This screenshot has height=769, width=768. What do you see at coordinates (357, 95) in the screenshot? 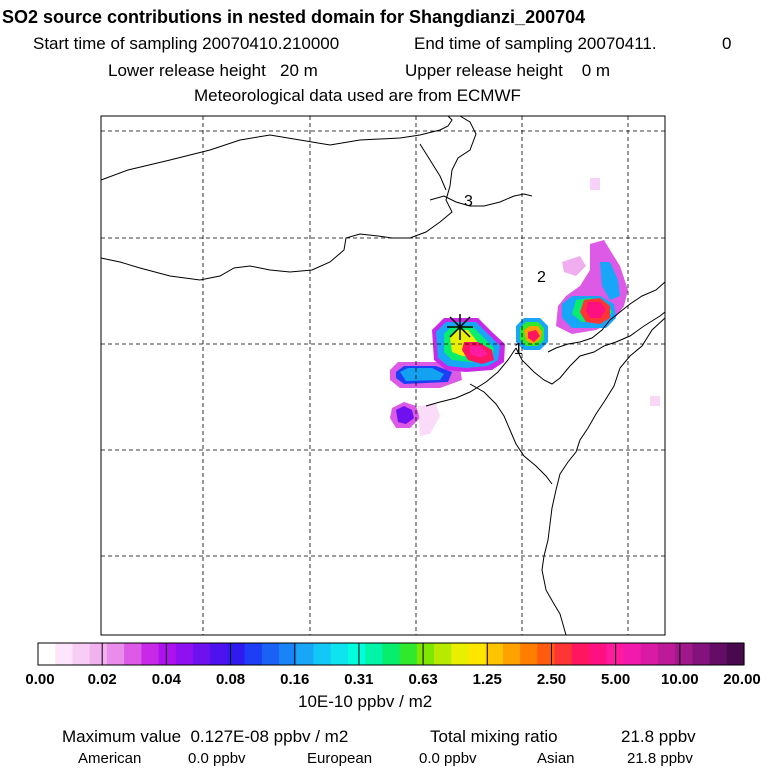
I see `met-data-label: Meteorological data used are from ECMWF` at bounding box center [357, 95].